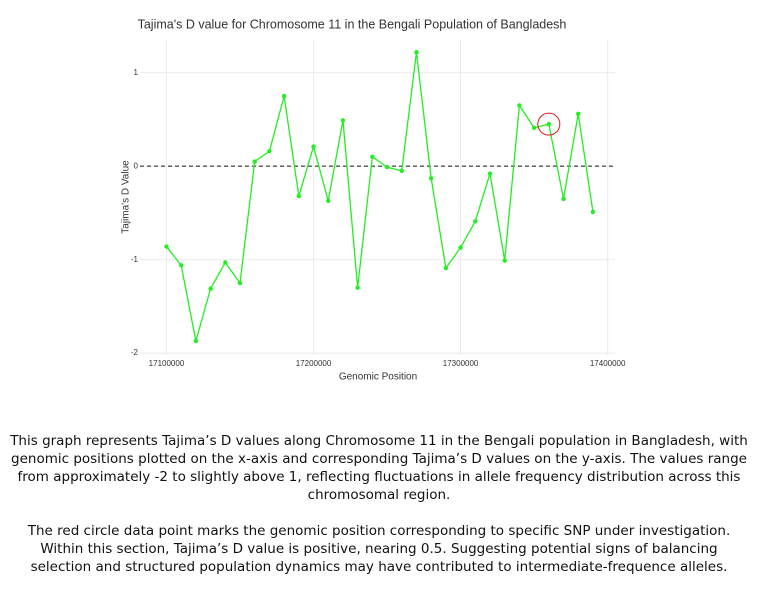  I want to click on x-tick-label: 17100000, so click(167, 363).